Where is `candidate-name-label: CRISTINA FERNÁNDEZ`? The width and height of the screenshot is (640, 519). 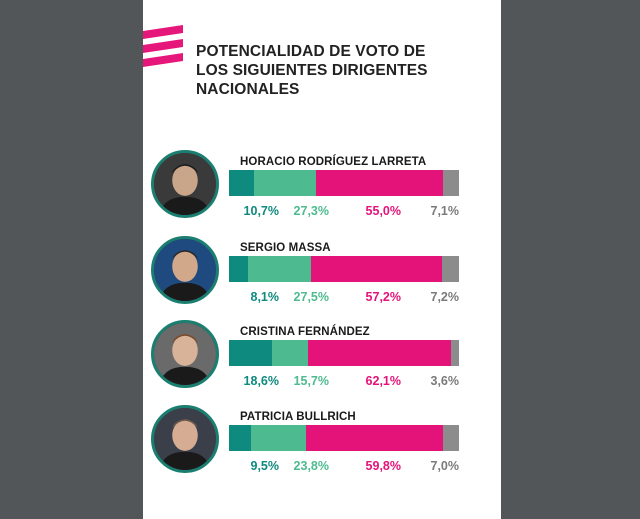
candidate-name-label: CRISTINA FERNÁNDEZ is located at coordinates (305, 332).